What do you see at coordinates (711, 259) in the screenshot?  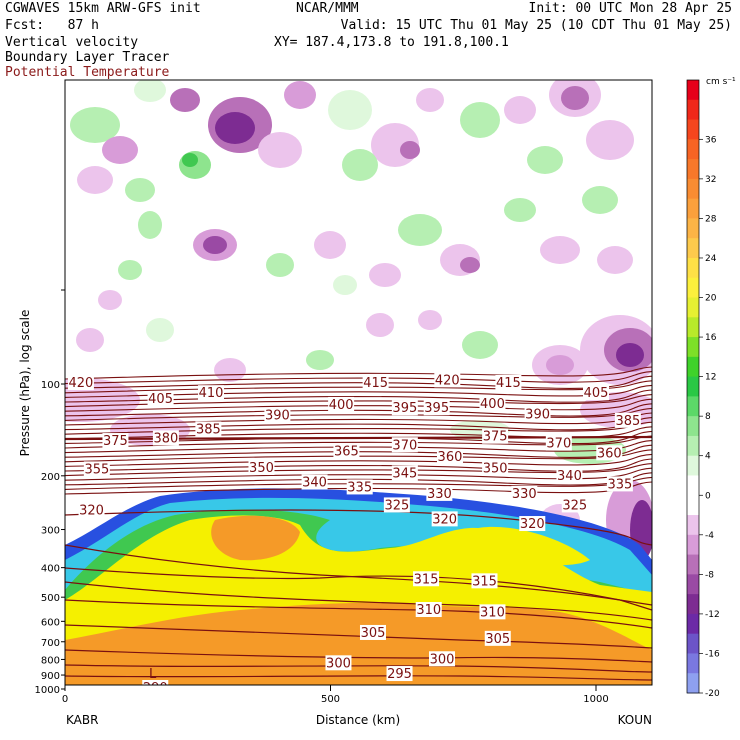 I see `colorbar-tick-label: 24` at bounding box center [711, 259].